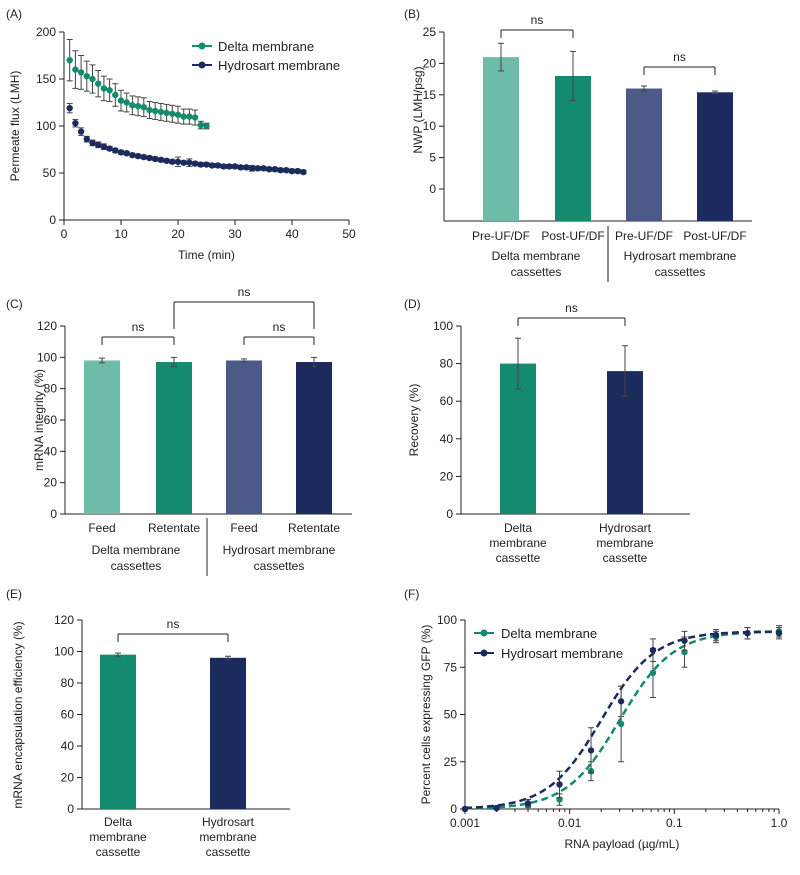  I want to click on encapsulation-y-tick-label: 80, so click(68, 683).